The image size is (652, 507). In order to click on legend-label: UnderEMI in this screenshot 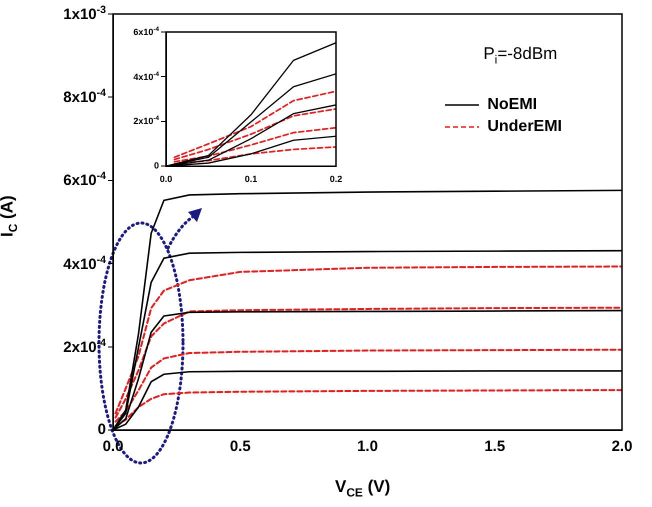, I will do `click(524, 127)`.